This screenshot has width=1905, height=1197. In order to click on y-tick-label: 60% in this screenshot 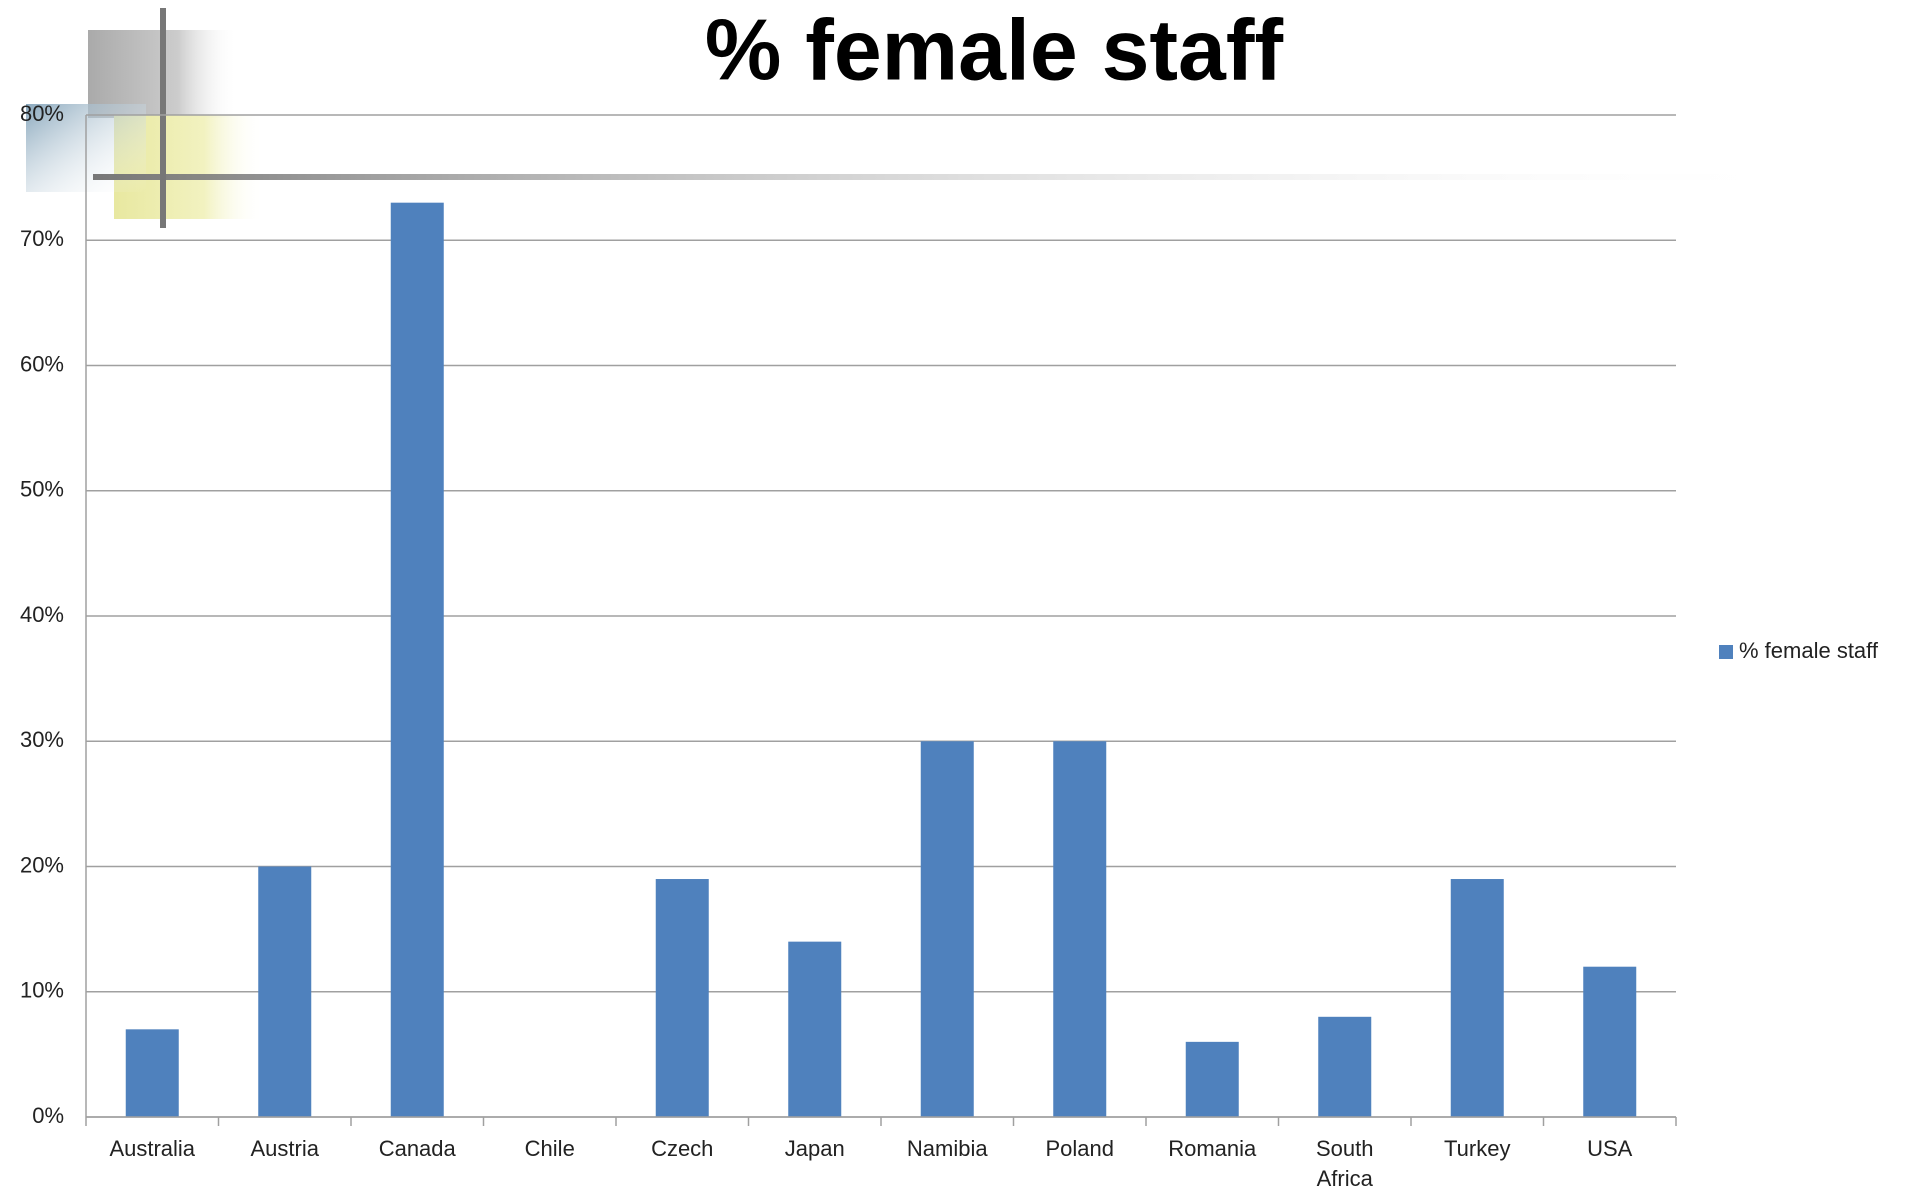, I will do `click(42, 363)`.